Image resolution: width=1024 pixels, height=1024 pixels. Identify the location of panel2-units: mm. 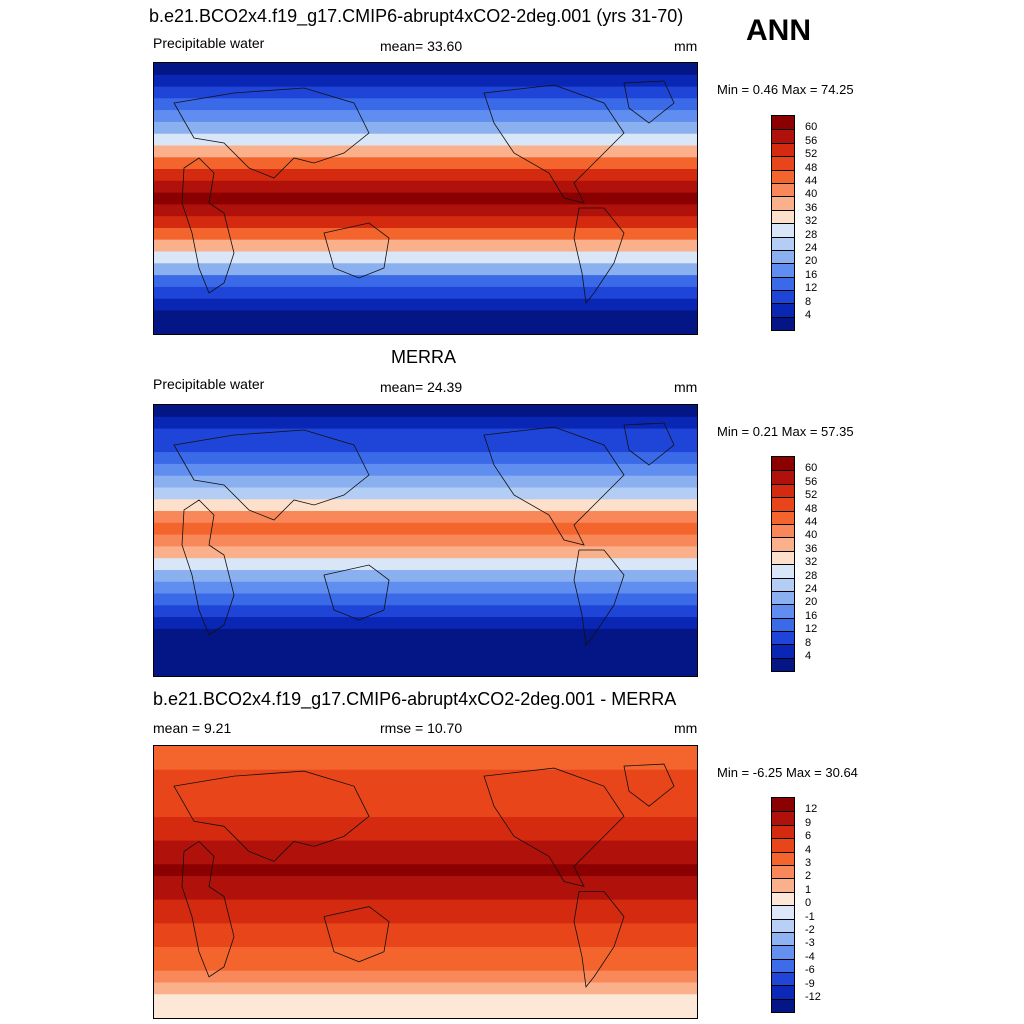
(686, 387).